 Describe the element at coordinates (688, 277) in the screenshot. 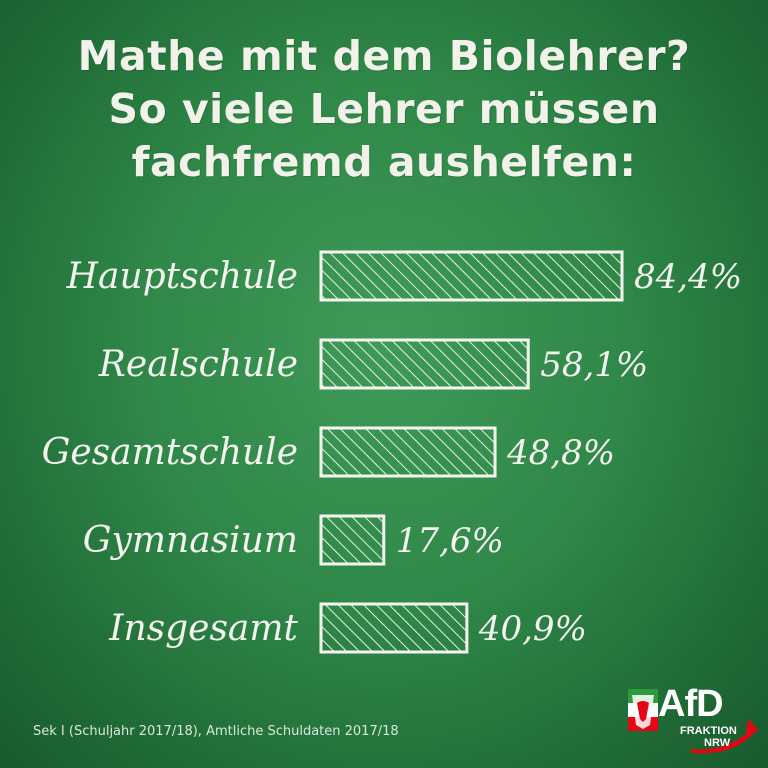

I see `value-label-hauptschule: 84,4%` at that location.